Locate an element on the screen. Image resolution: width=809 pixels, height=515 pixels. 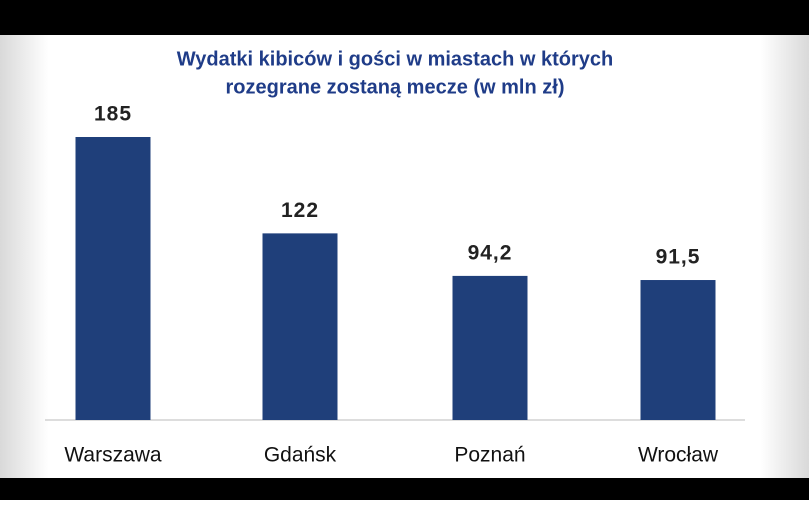
x-tick-label: Wrocław is located at coordinates (678, 455).